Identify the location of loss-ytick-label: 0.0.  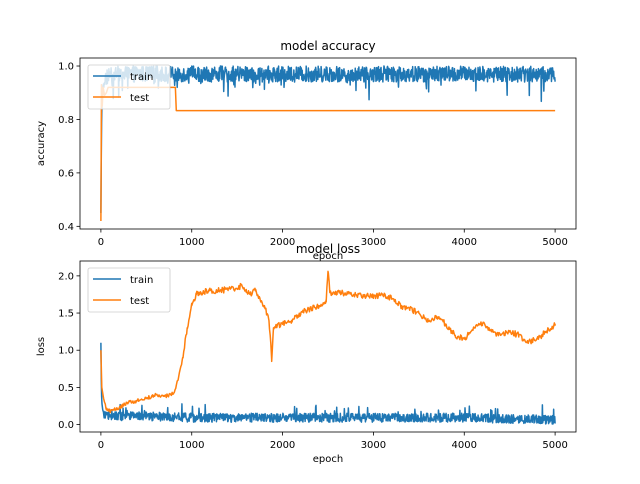
(66, 425).